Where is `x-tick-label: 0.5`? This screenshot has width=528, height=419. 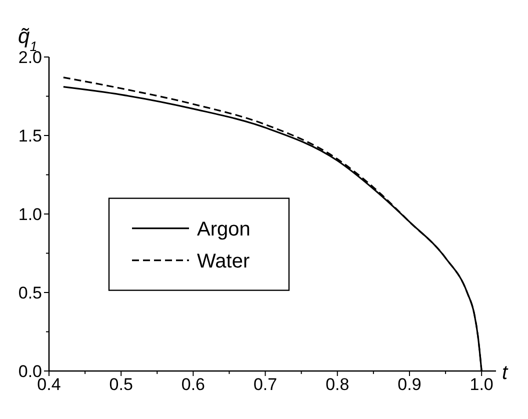 x-tick-label: 0.5 is located at coordinates (121, 384).